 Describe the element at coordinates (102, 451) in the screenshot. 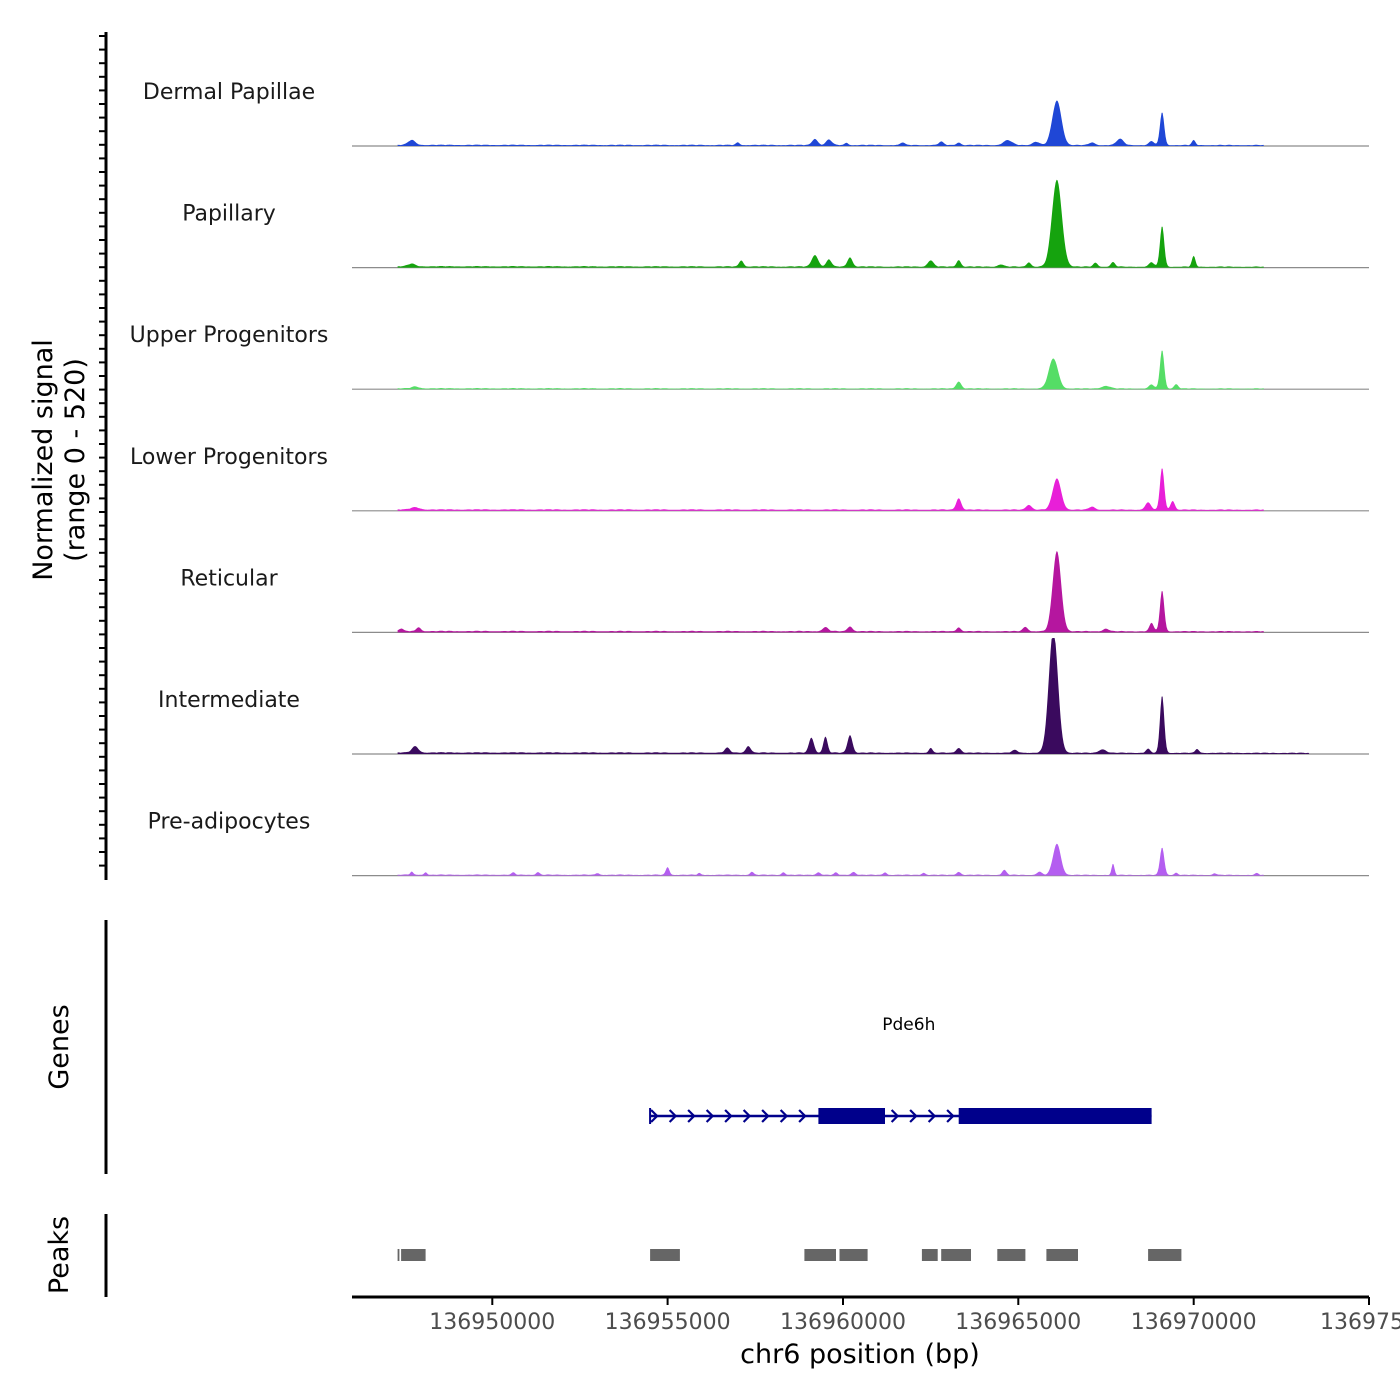

I see `signal-y-ticks` at that location.